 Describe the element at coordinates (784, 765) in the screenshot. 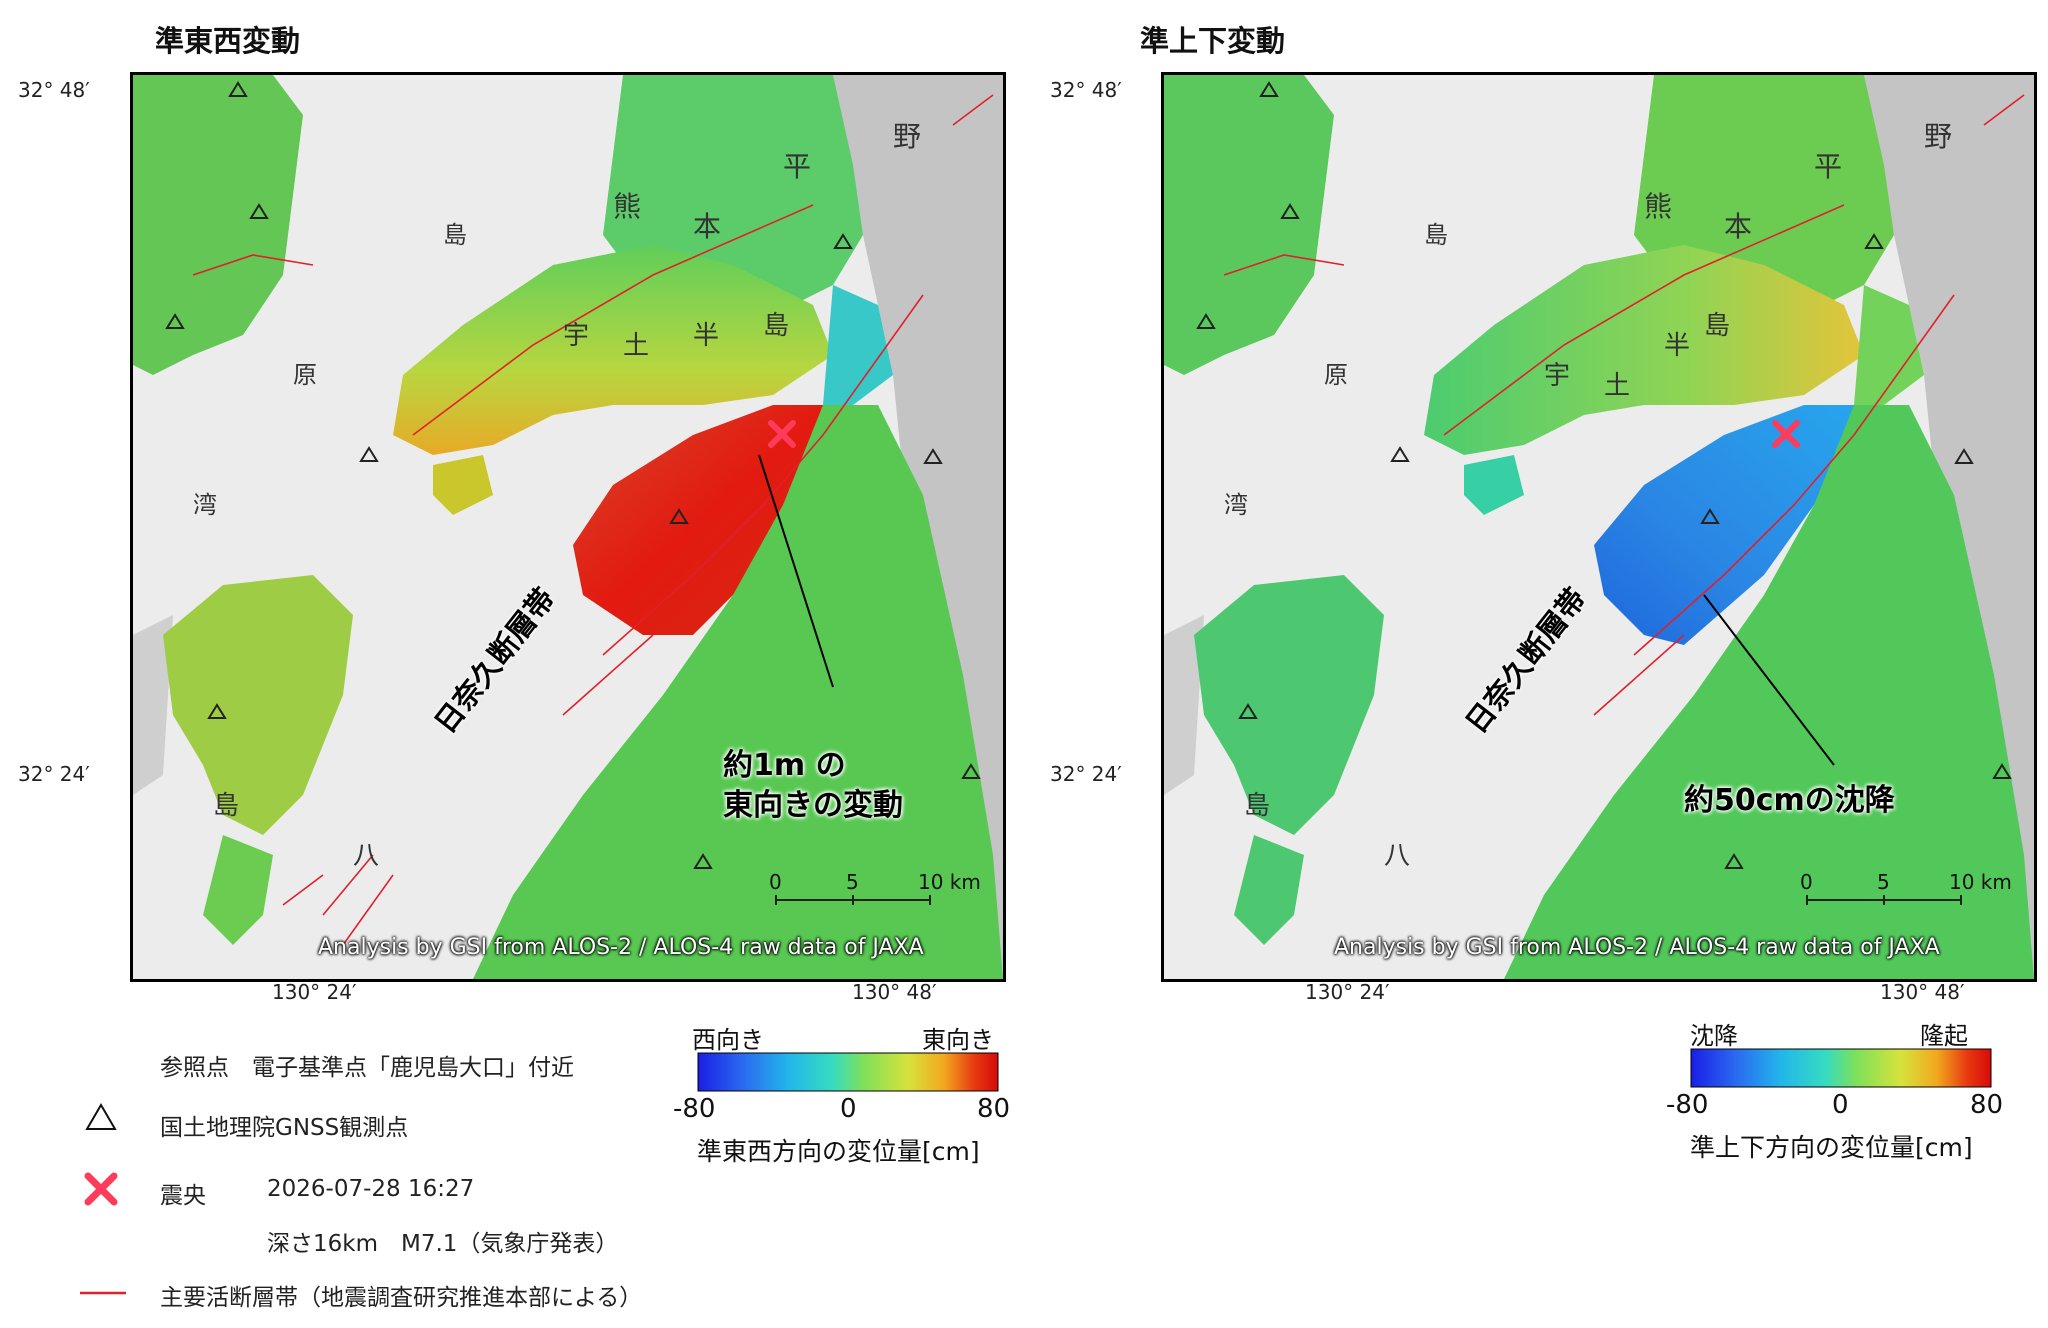

I see `annotation-line1: 約1m の` at that location.